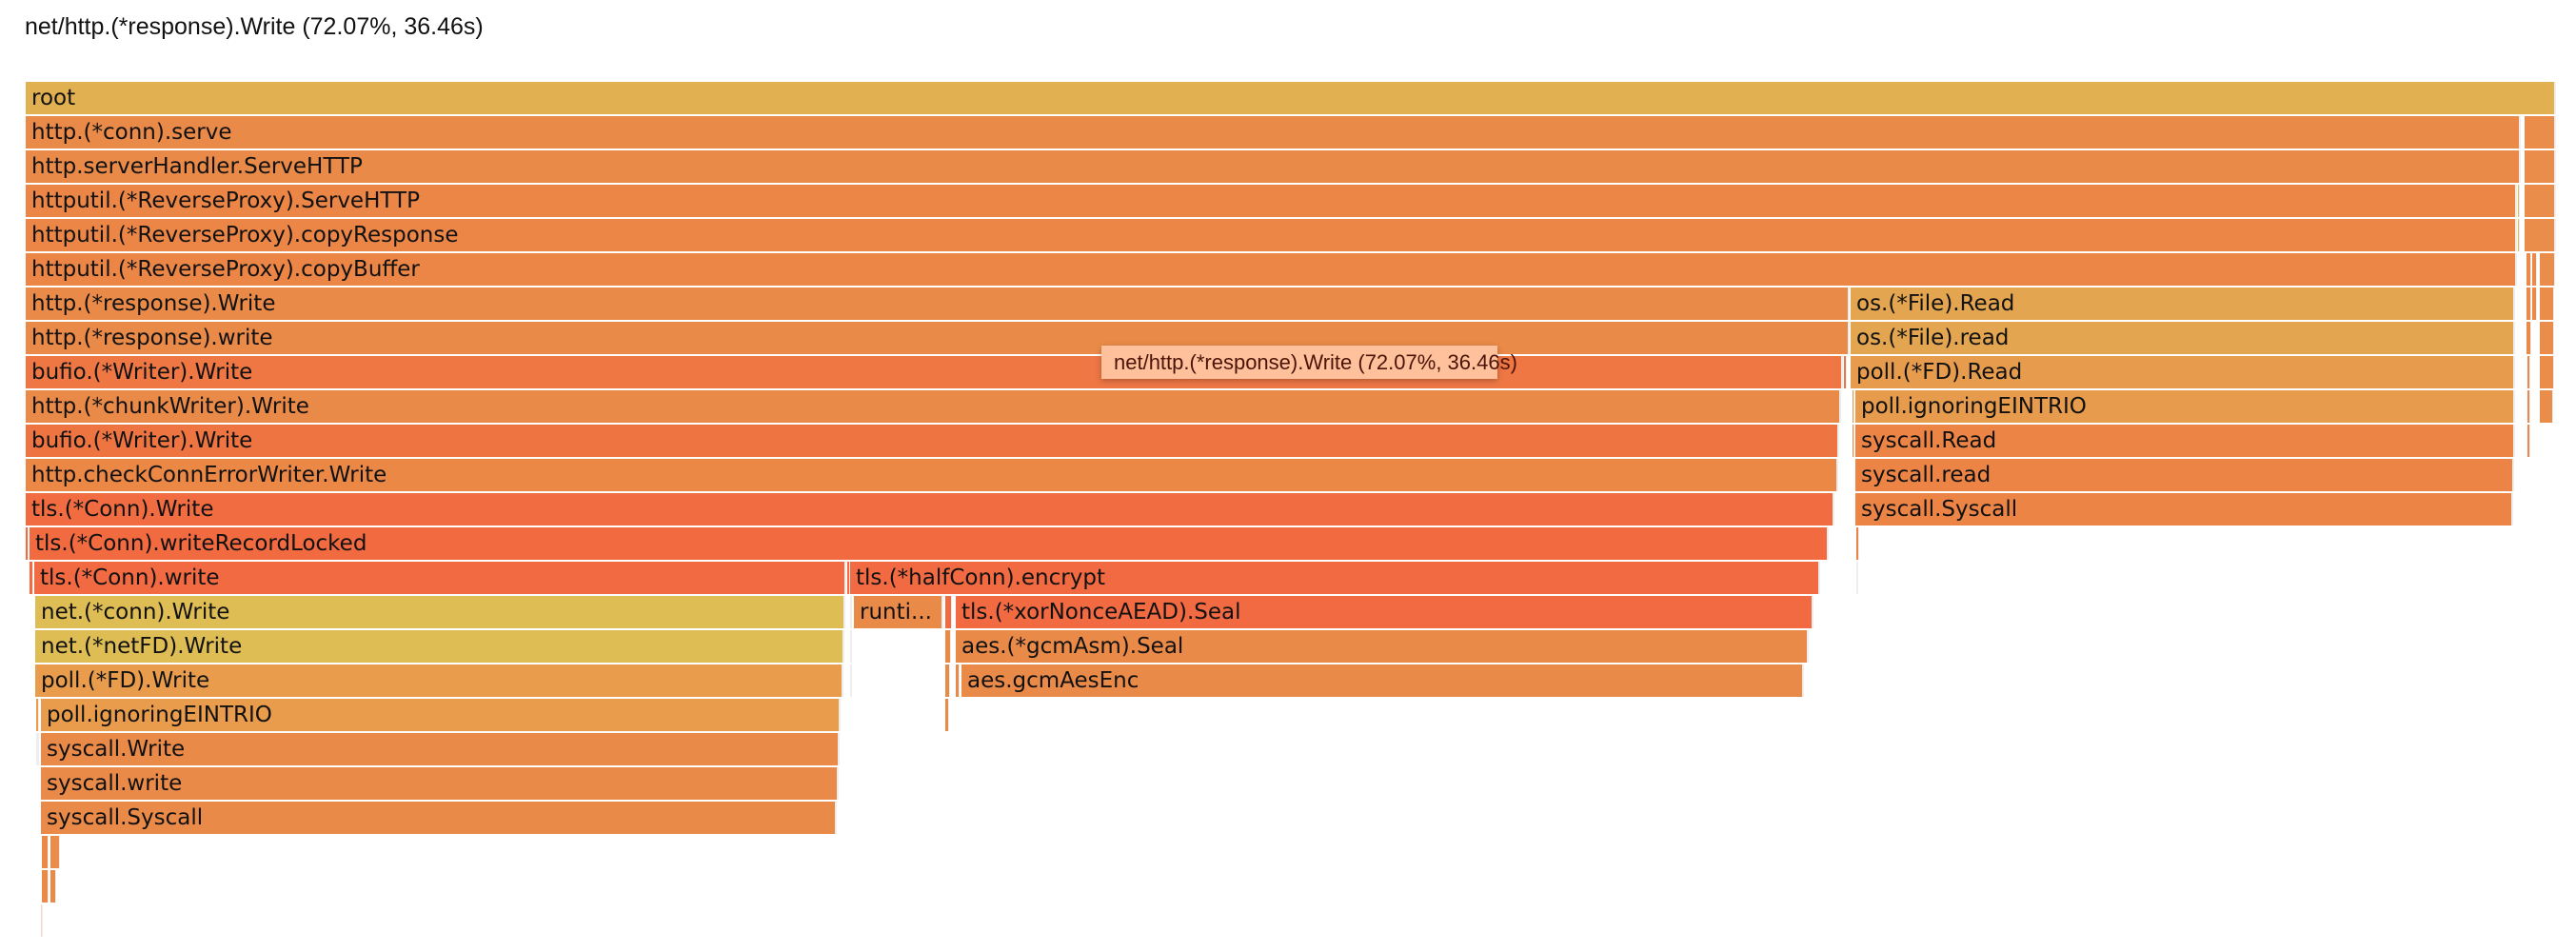  What do you see at coordinates (930, 509) in the screenshot?
I see `flame-frame: tls.(*Conn).Write` at bounding box center [930, 509].